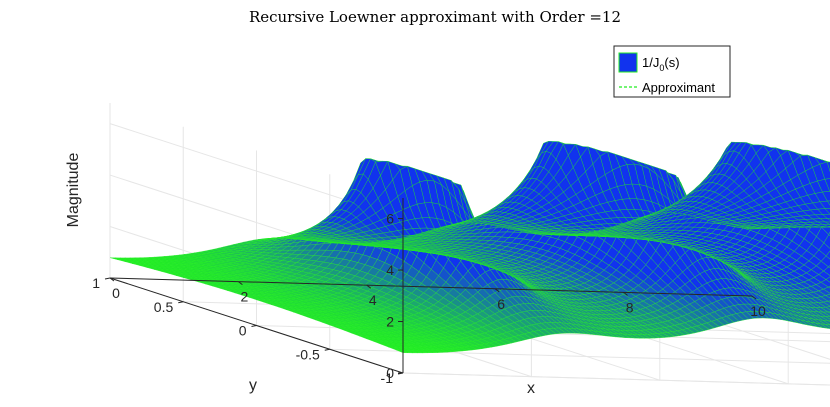 The height and width of the screenshot is (407, 830). What do you see at coordinates (828, 321) in the screenshot?
I see `surface-patch` at bounding box center [828, 321].